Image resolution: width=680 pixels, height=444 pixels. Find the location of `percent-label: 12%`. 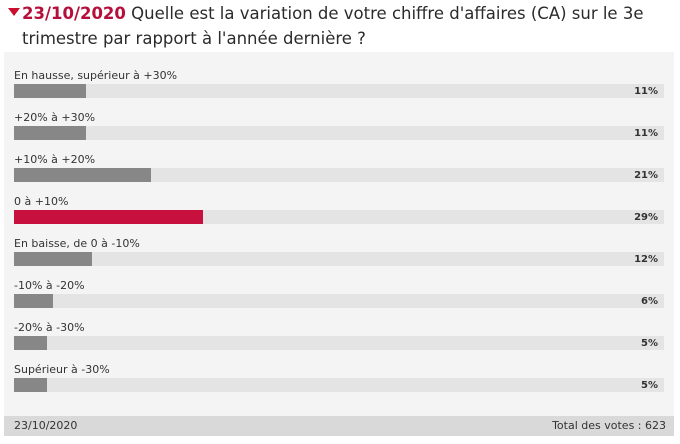

percent-label: 12% is located at coordinates (646, 259).